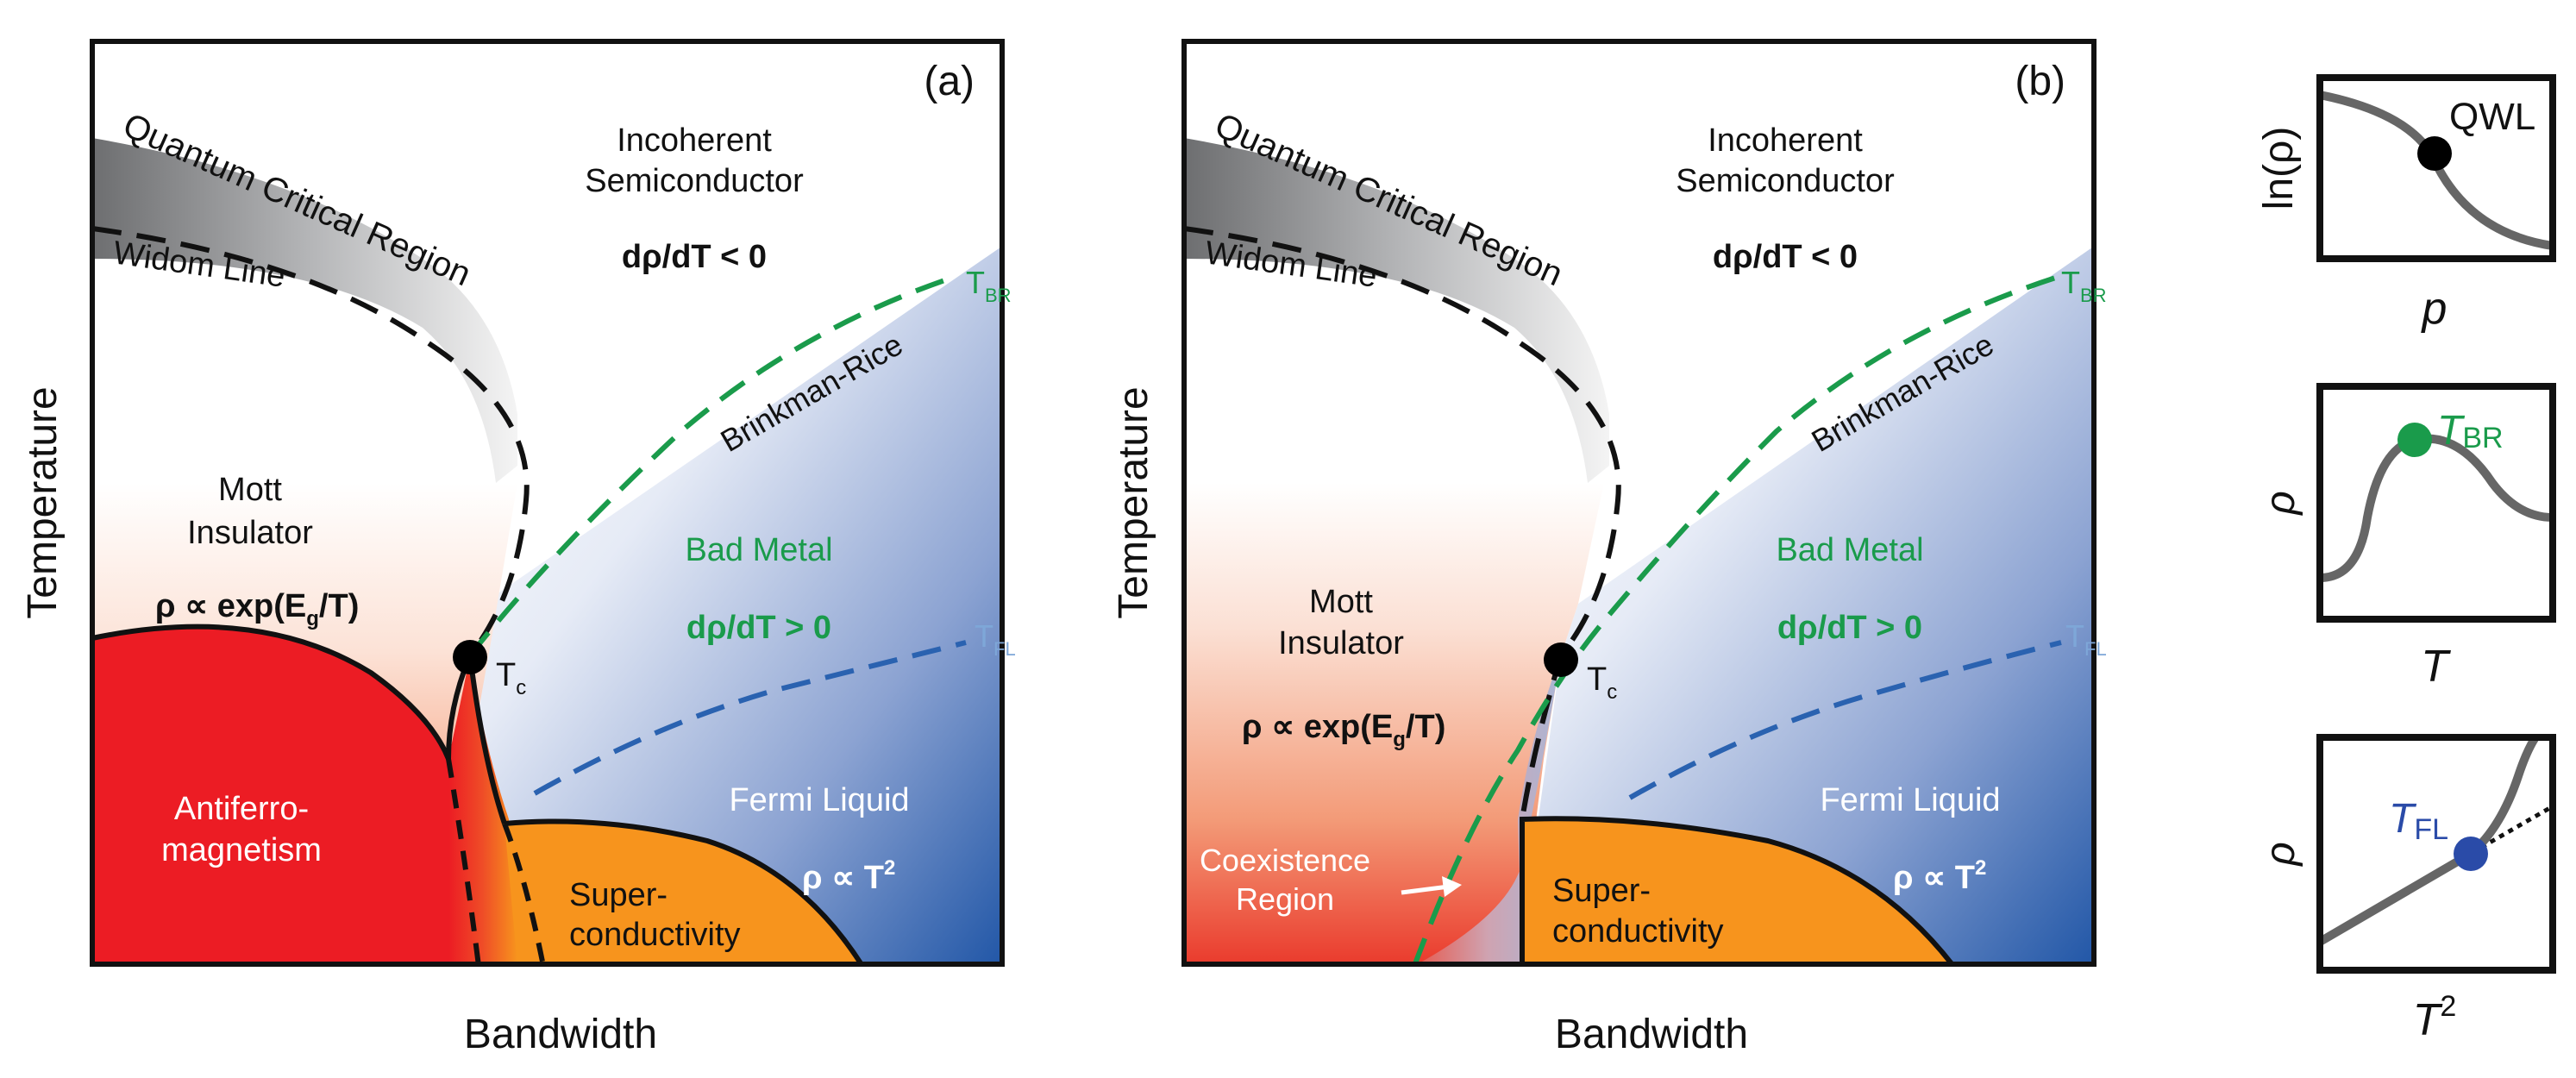  Describe the element at coordinates (949, 81) in the screenshot. I see `panel-tag: (a)` at that location.